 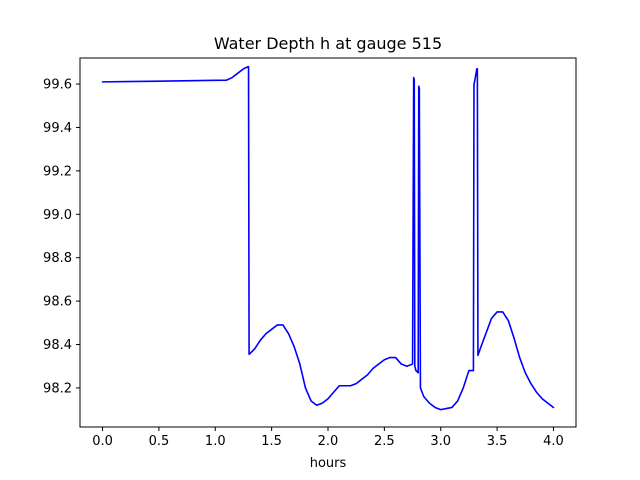 What do you see at coordinates (57, 302) in the screenshot?
I see `y-tick-label: 98.6` at bounding box center [57, 302].